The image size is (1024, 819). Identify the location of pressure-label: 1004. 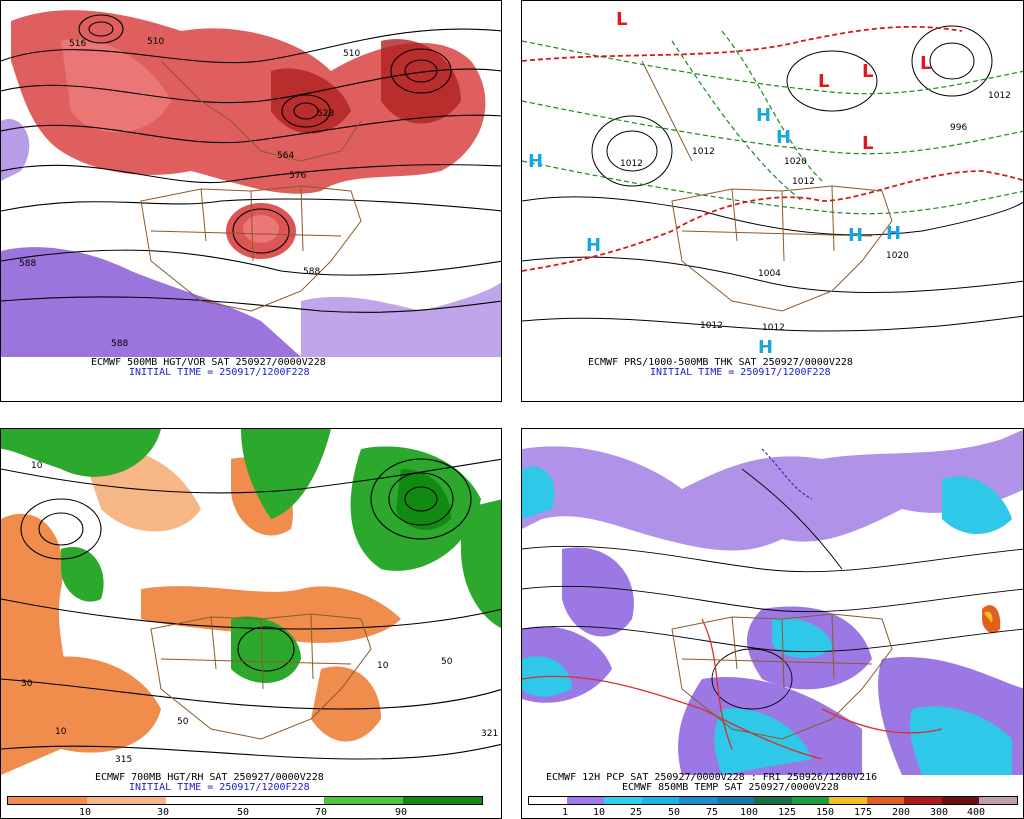
(769, 274).